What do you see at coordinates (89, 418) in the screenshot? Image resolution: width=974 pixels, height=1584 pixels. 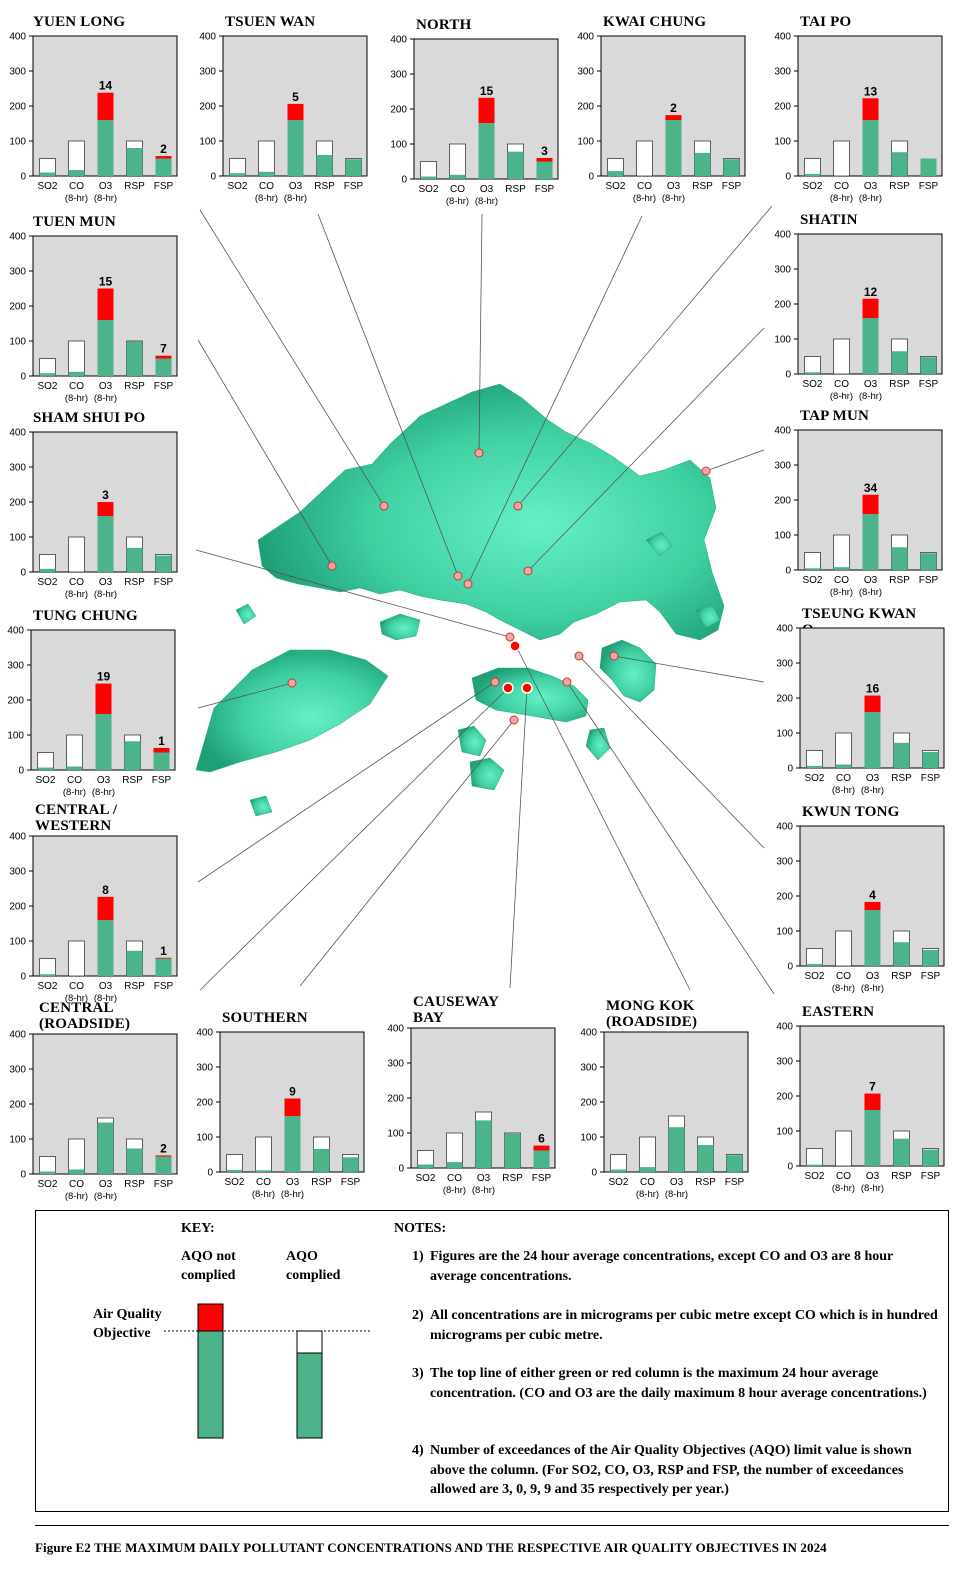 I see `station-title: SHAM SHUI PO` at bounding box center [89, 418].